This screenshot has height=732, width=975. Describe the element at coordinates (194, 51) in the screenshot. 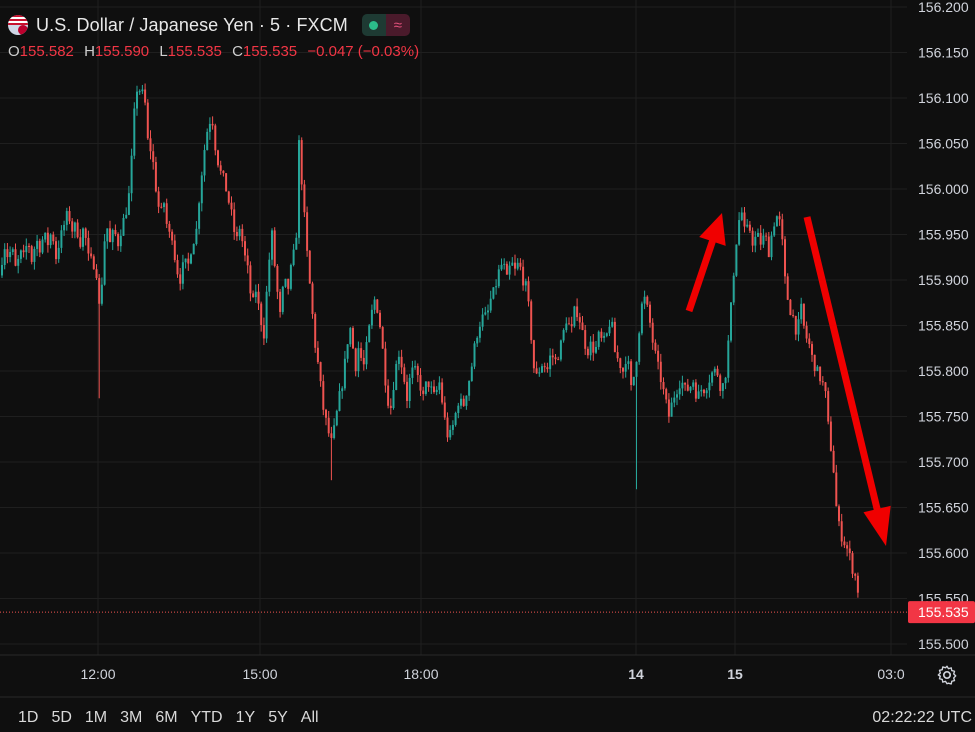

I see `low-value: 155.535` at that location.